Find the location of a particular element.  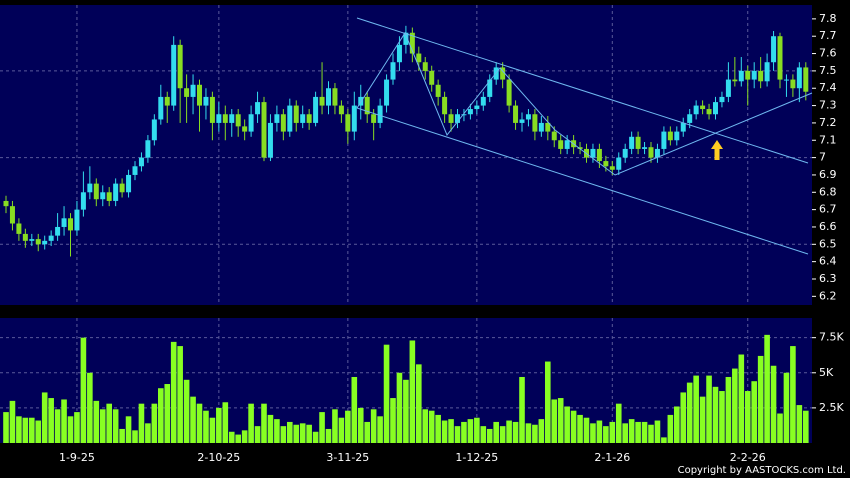

y-tick-label: 6.9 is located at coordinates (828, 174).